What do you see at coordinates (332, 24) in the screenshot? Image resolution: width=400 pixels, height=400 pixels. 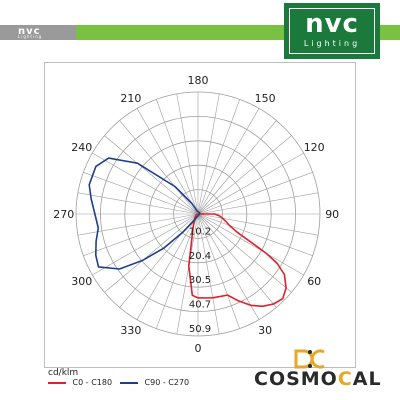 I see `logo-word: nvc` at bounding box center [332, 24].